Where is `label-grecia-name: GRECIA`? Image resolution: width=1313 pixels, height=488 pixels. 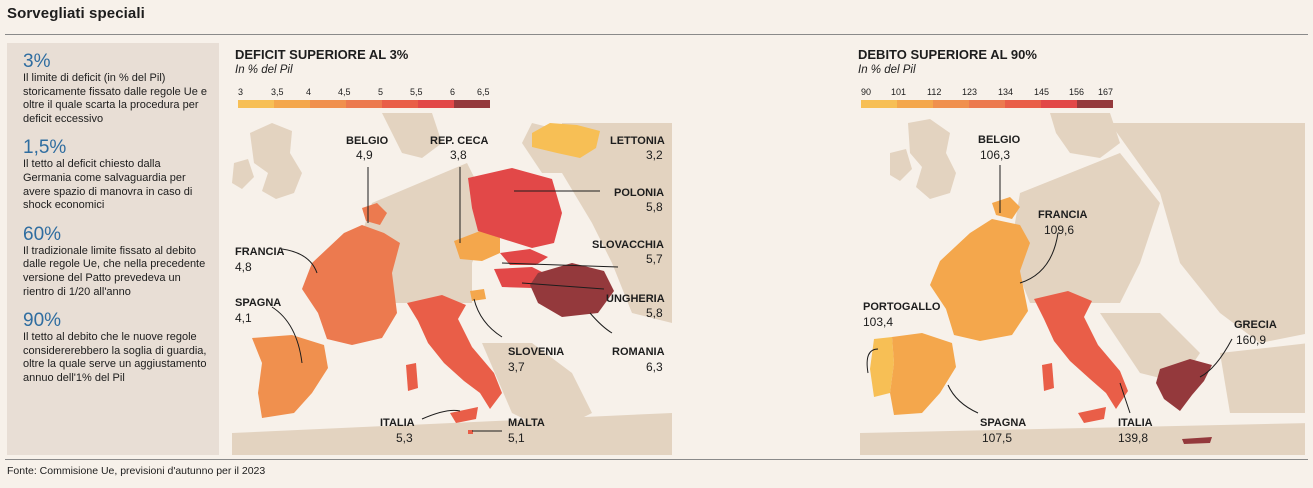 label-grecia-name: GRECIA is located at coordinates (1255, 325).